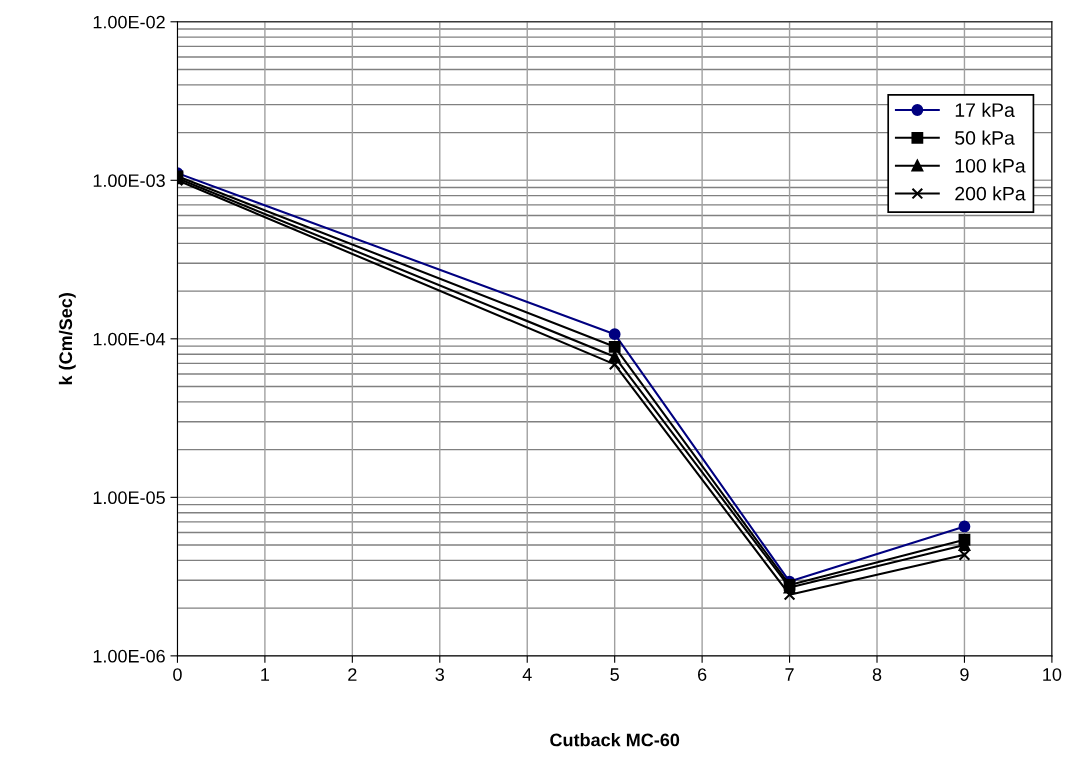 This screenshot has width=1069, height=778. What do you see at coordinates (352, 674) in the screenshot?
I see `x-tick-label: 2` at bounding box center [352, 674].